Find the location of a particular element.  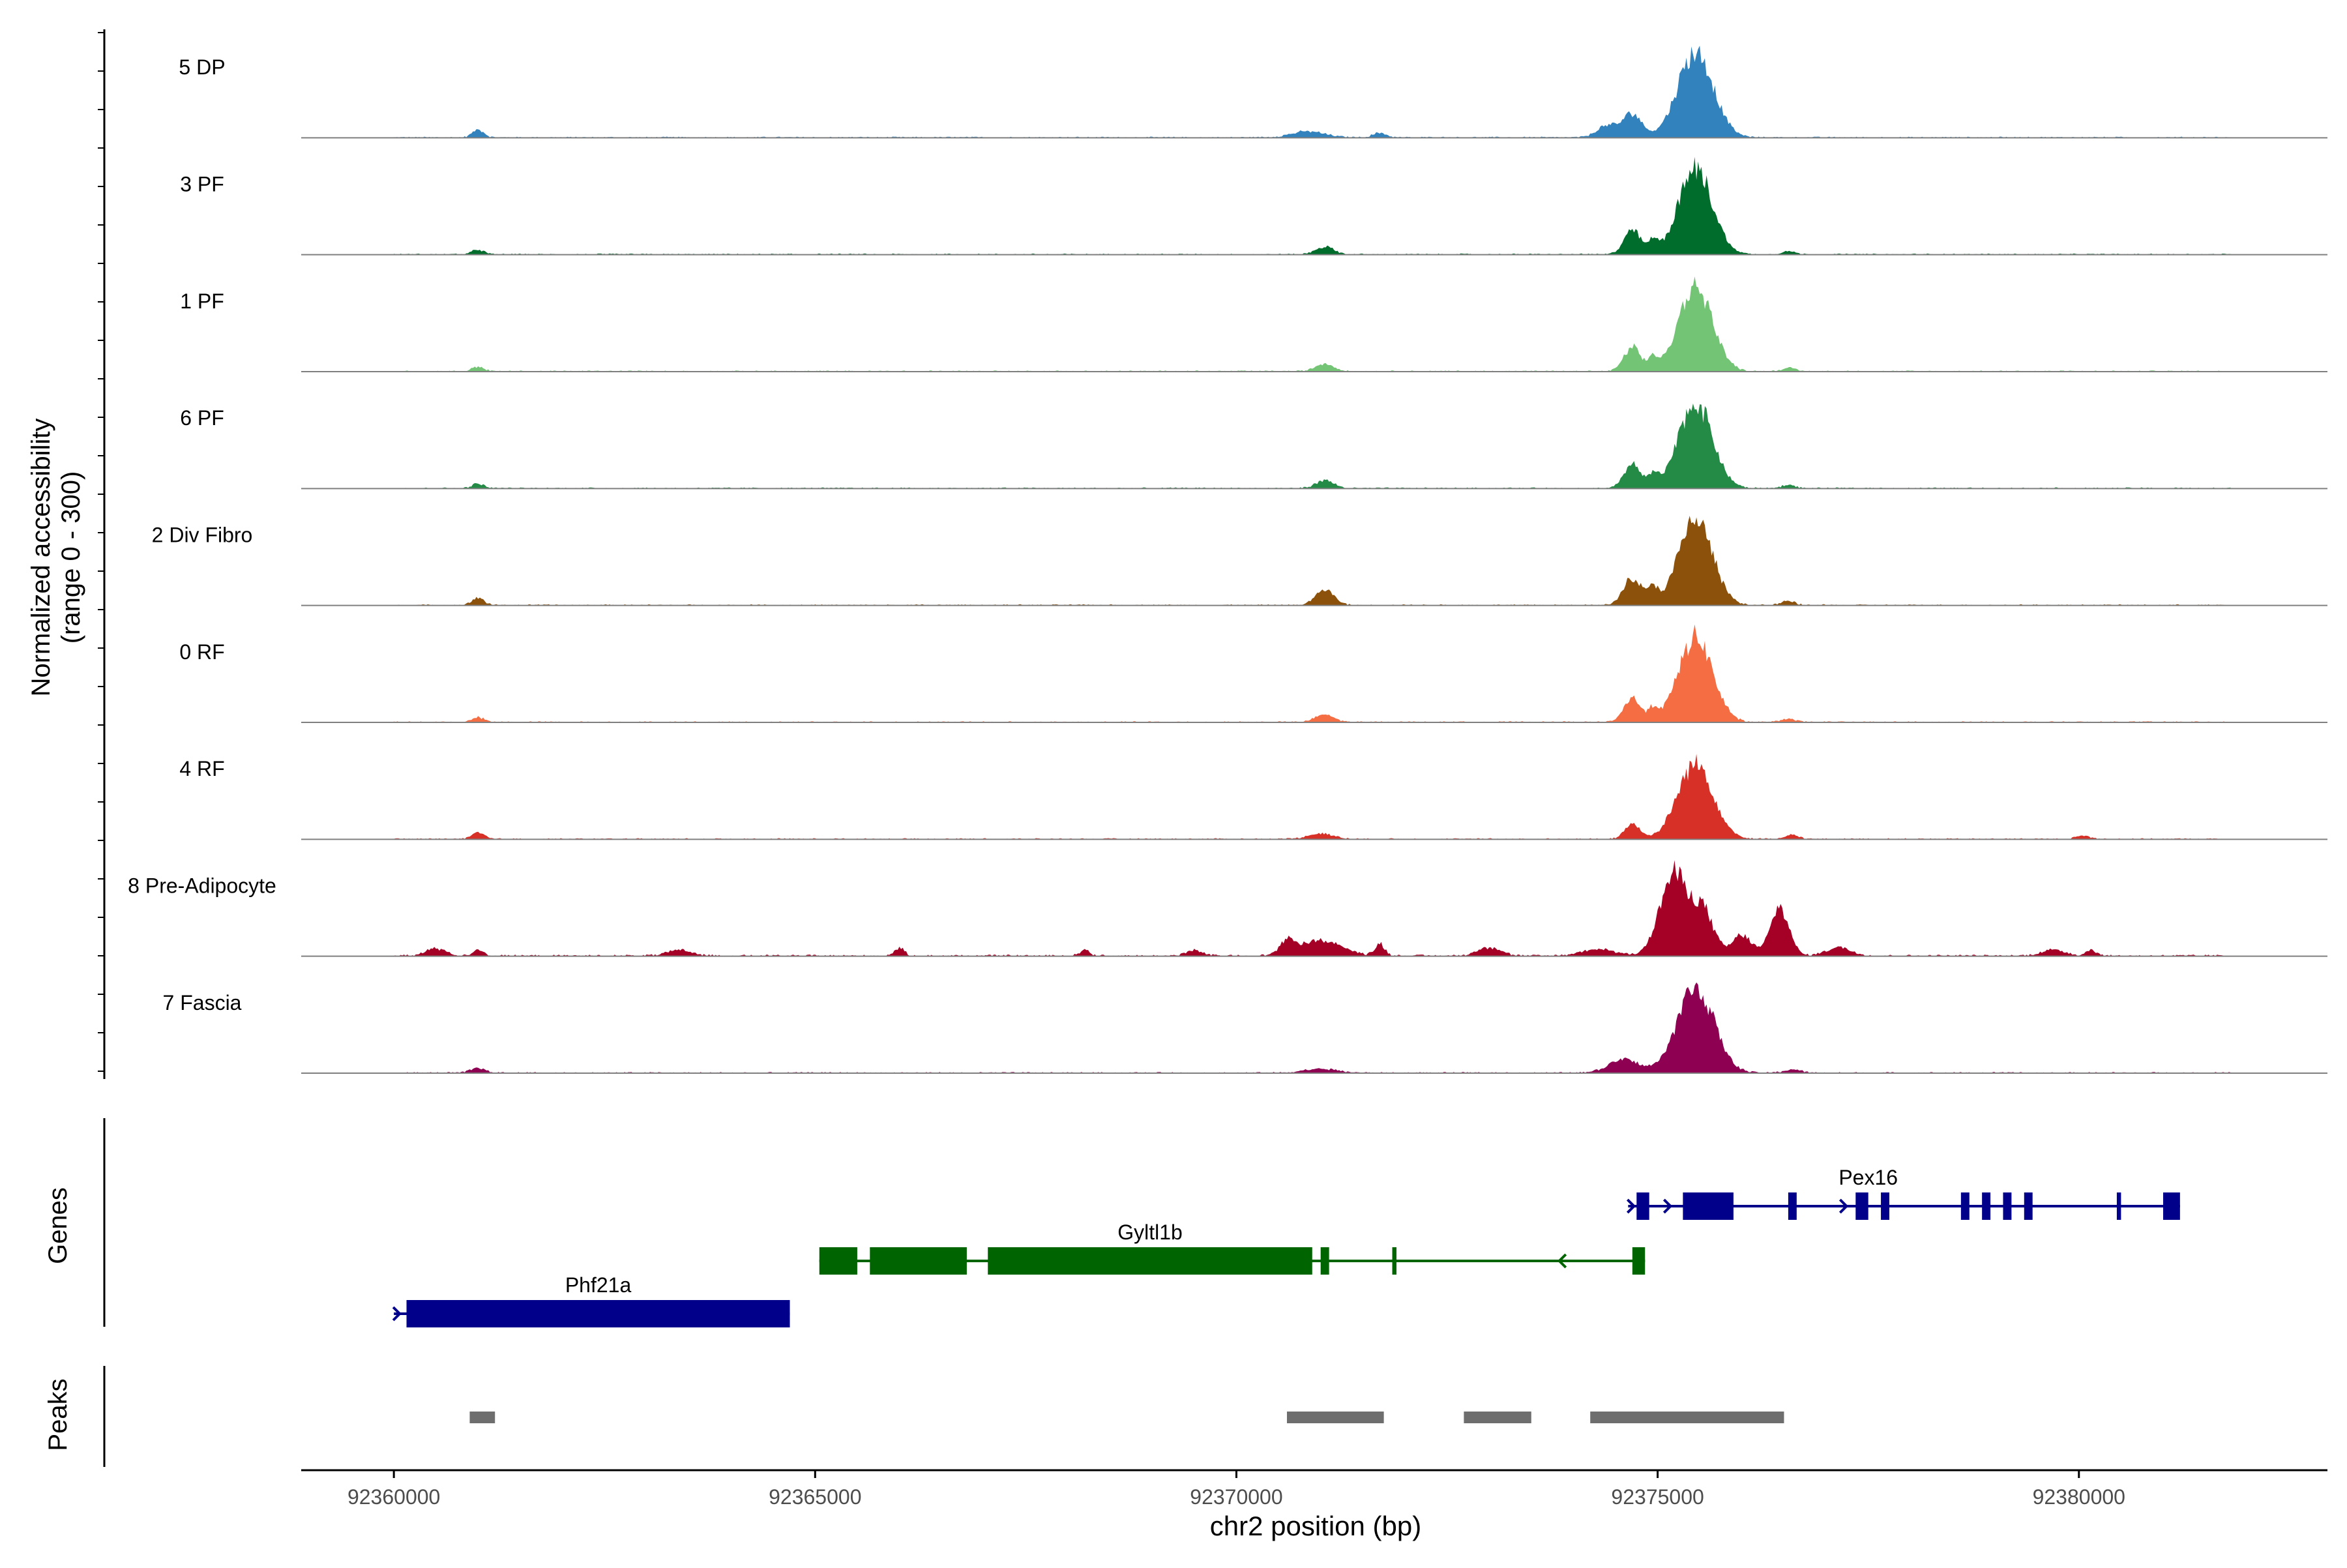

track-label: 4 RF is located at coordinates (201, 769).